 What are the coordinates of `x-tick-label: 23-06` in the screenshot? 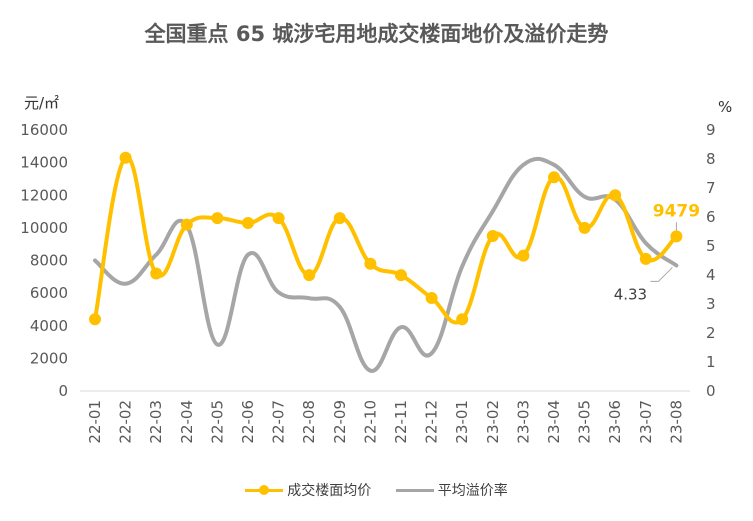 It's located at (615, 422).